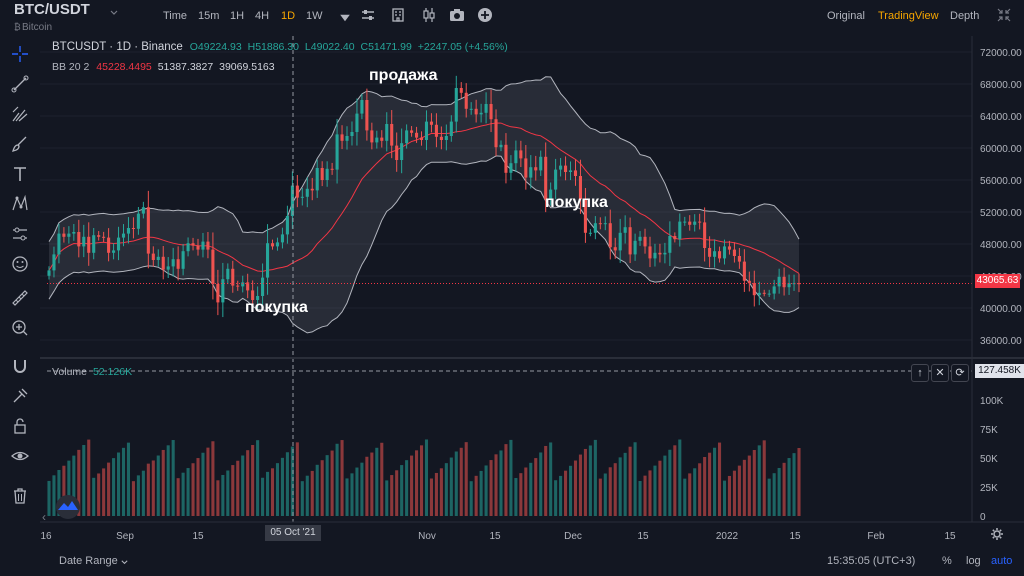  I want to click on pane-up-button: ↑, so click(920, 373).